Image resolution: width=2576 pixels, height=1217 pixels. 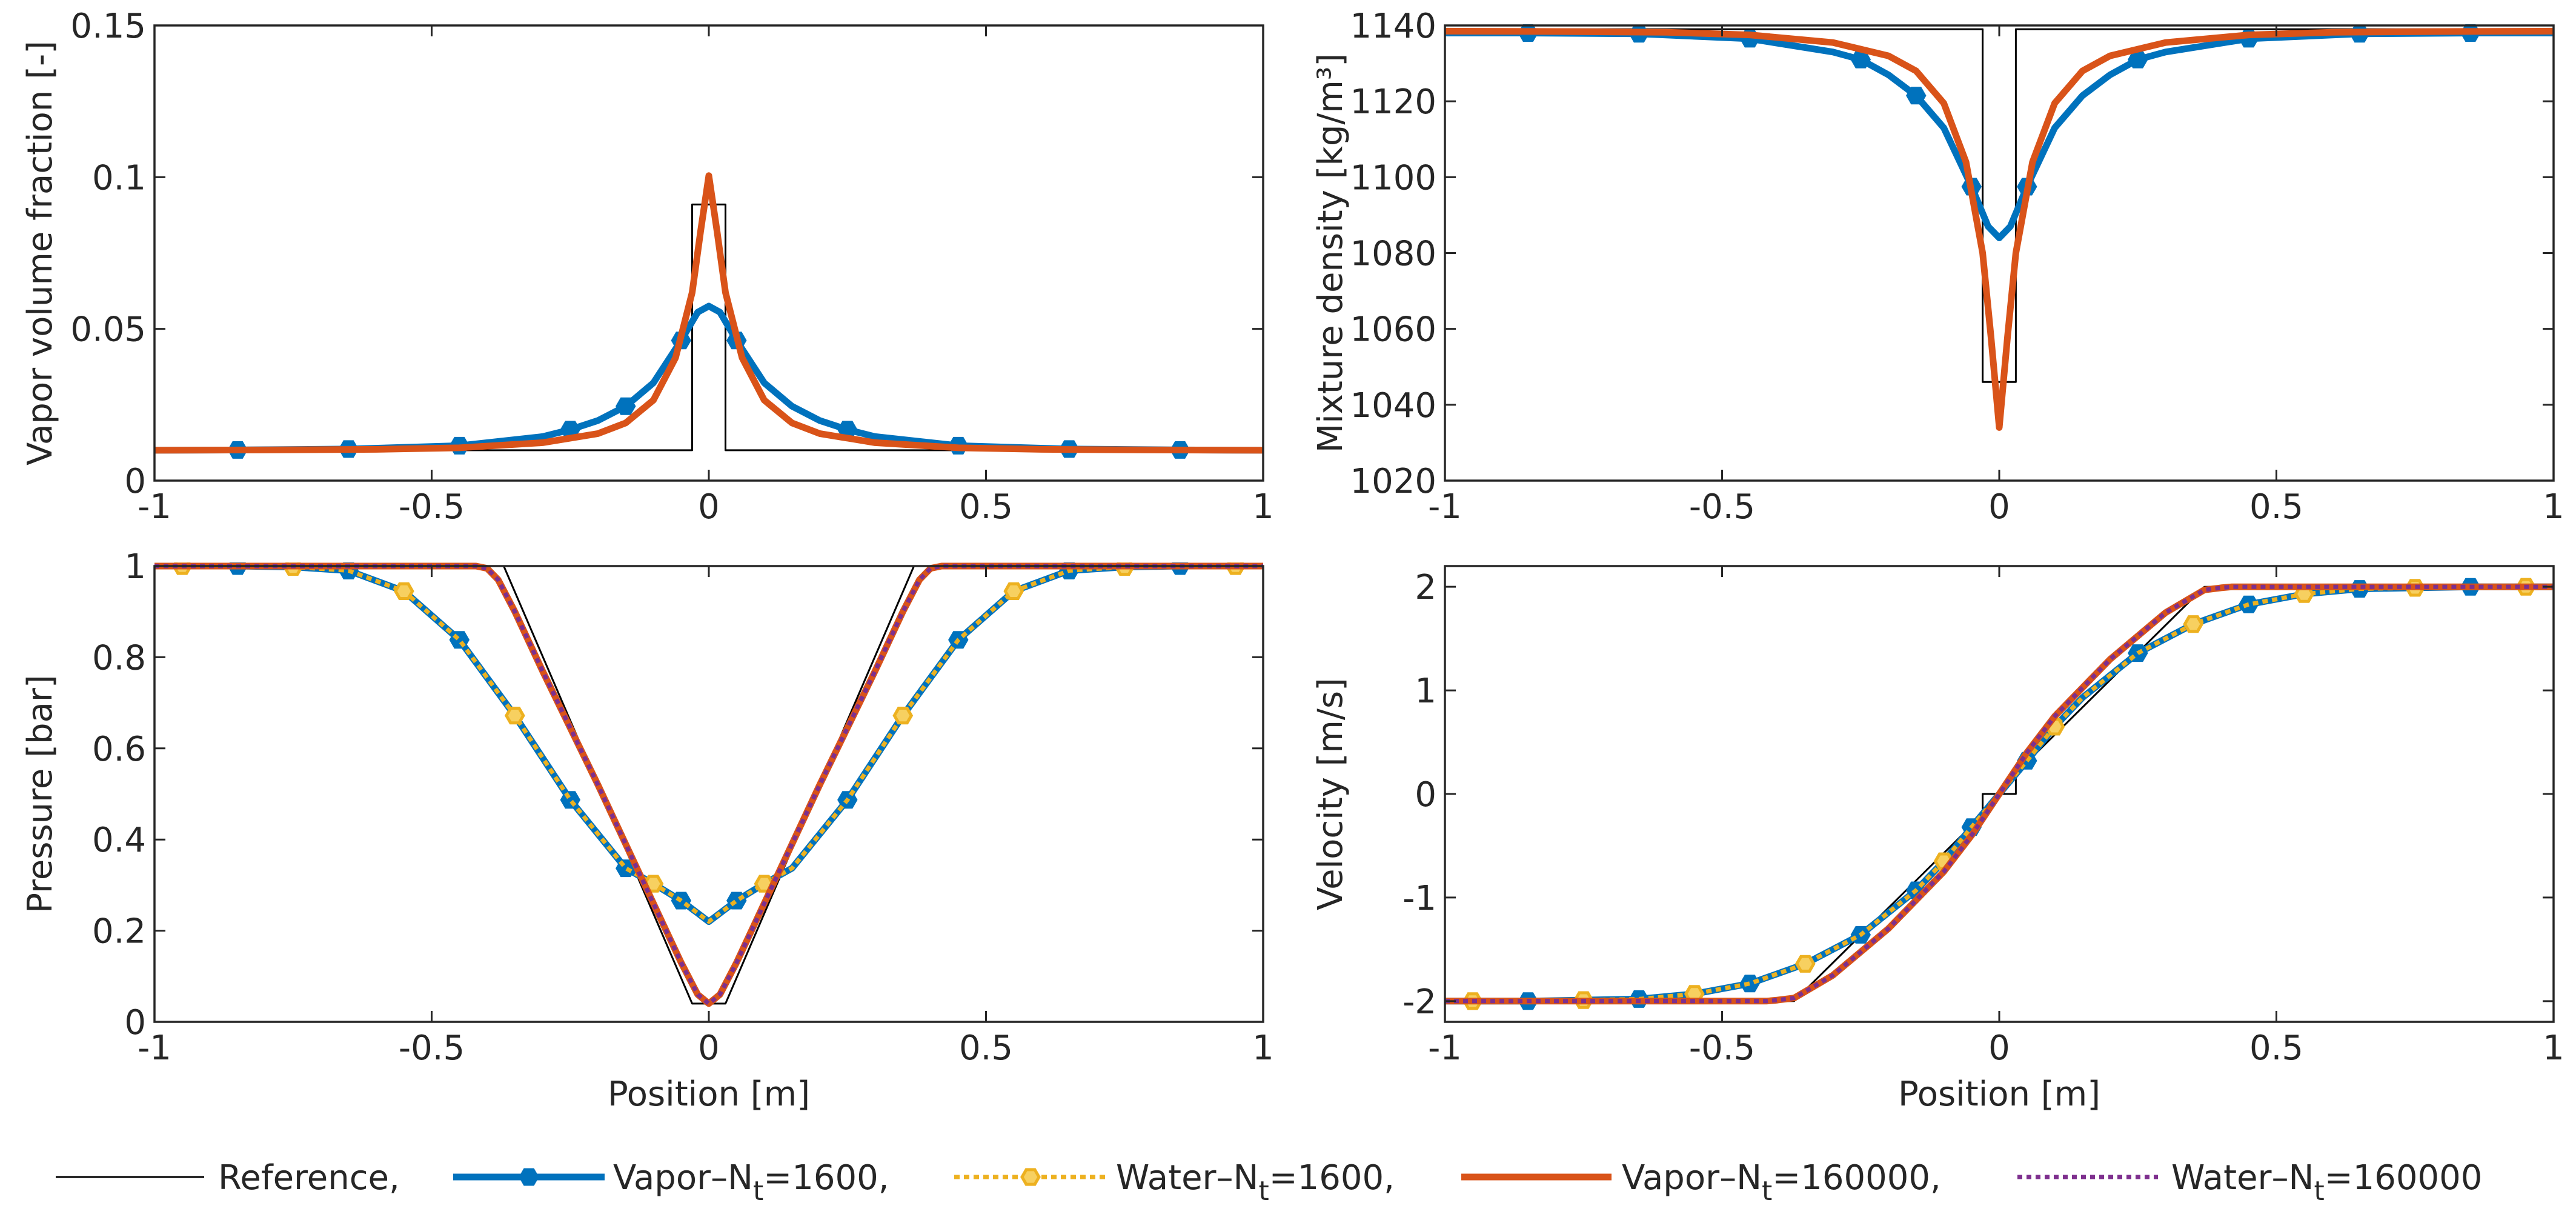 I want to click on y-tick-label: 0.8, so click(x=119, y=658).